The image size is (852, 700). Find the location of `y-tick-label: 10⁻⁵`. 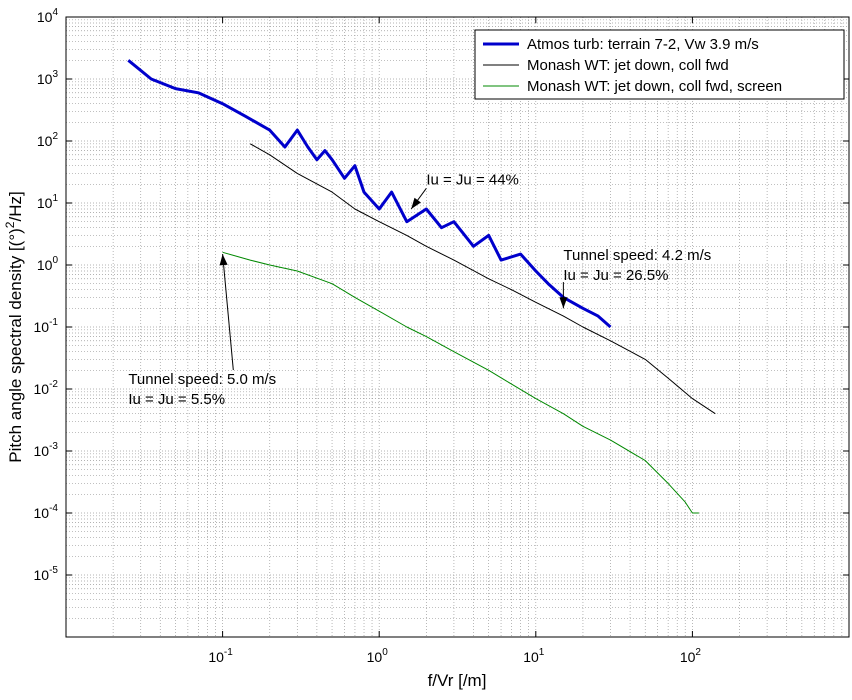

y-tick-label: 10⁻⁵ is located at coordinates (46, 574).